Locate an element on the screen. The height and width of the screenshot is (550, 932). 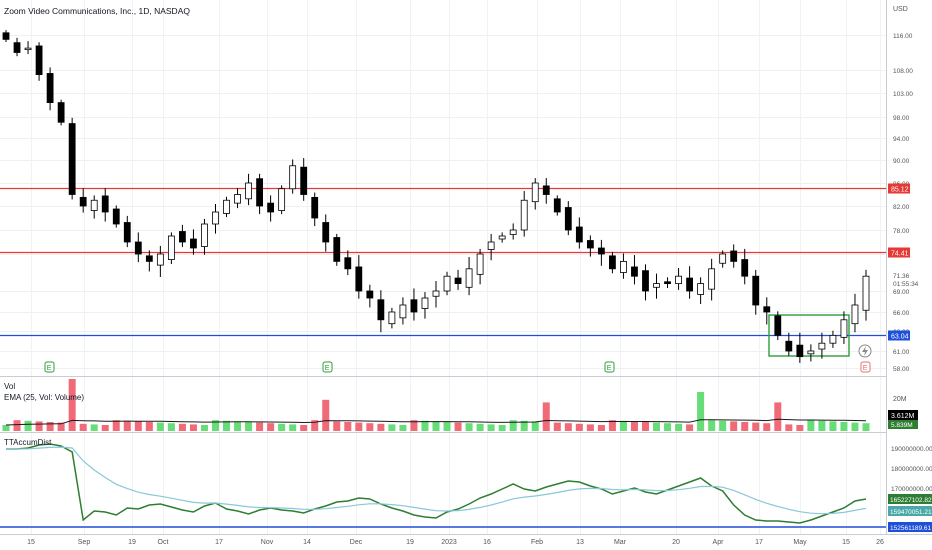
volume-last-badge: 3.612M is located at coordinates (903, 416).